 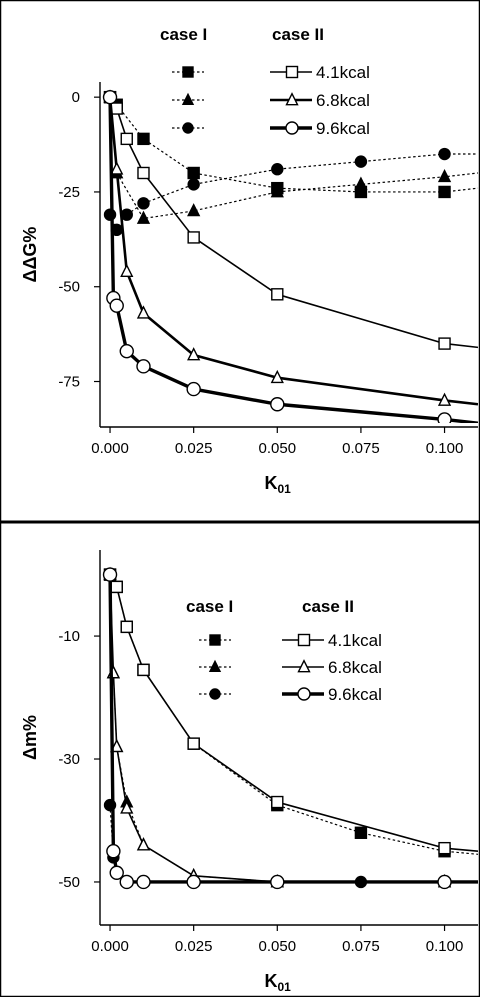 What do you see at coordinates (69, 192) in the screenshot?
I see `y-tick-label: -25` at bounding box center [69, 192].